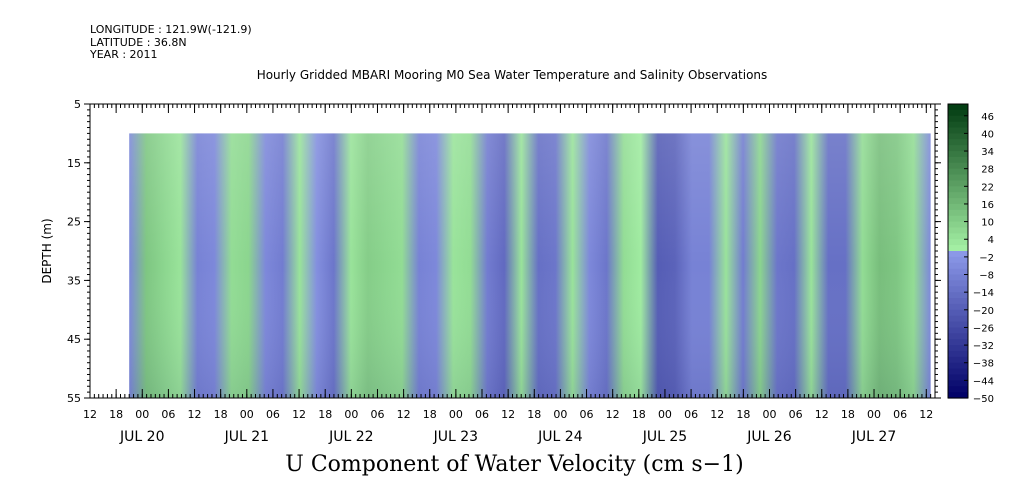  What do you see at coordinates (74, 339) in the screenshot?
I see `y-tick-label: 45` at bounding box center [74, 339].